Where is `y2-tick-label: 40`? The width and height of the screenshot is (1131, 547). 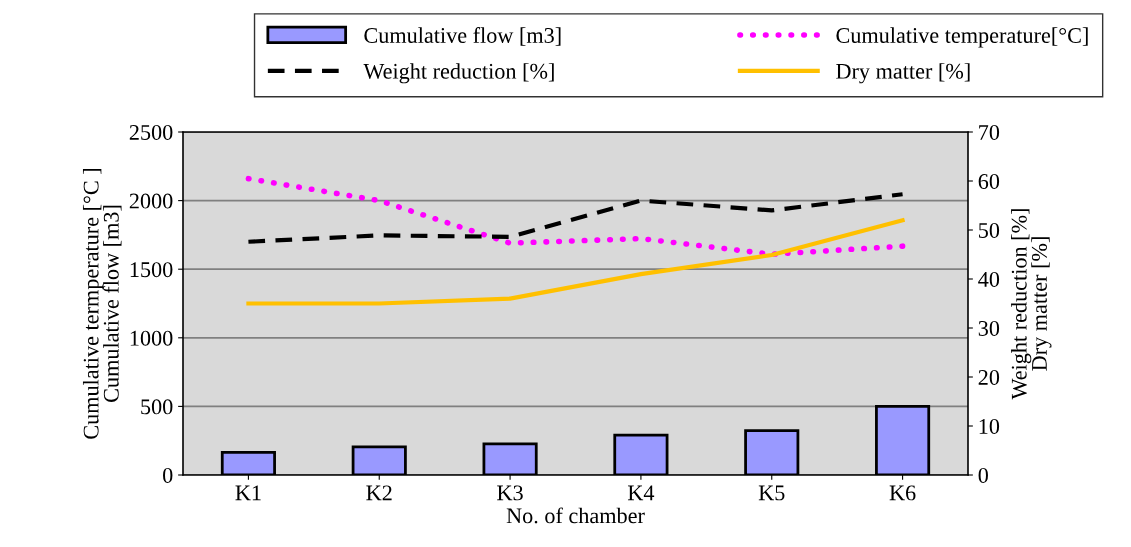
y2-tick-label: 40 is located at coordinates (989, 279).